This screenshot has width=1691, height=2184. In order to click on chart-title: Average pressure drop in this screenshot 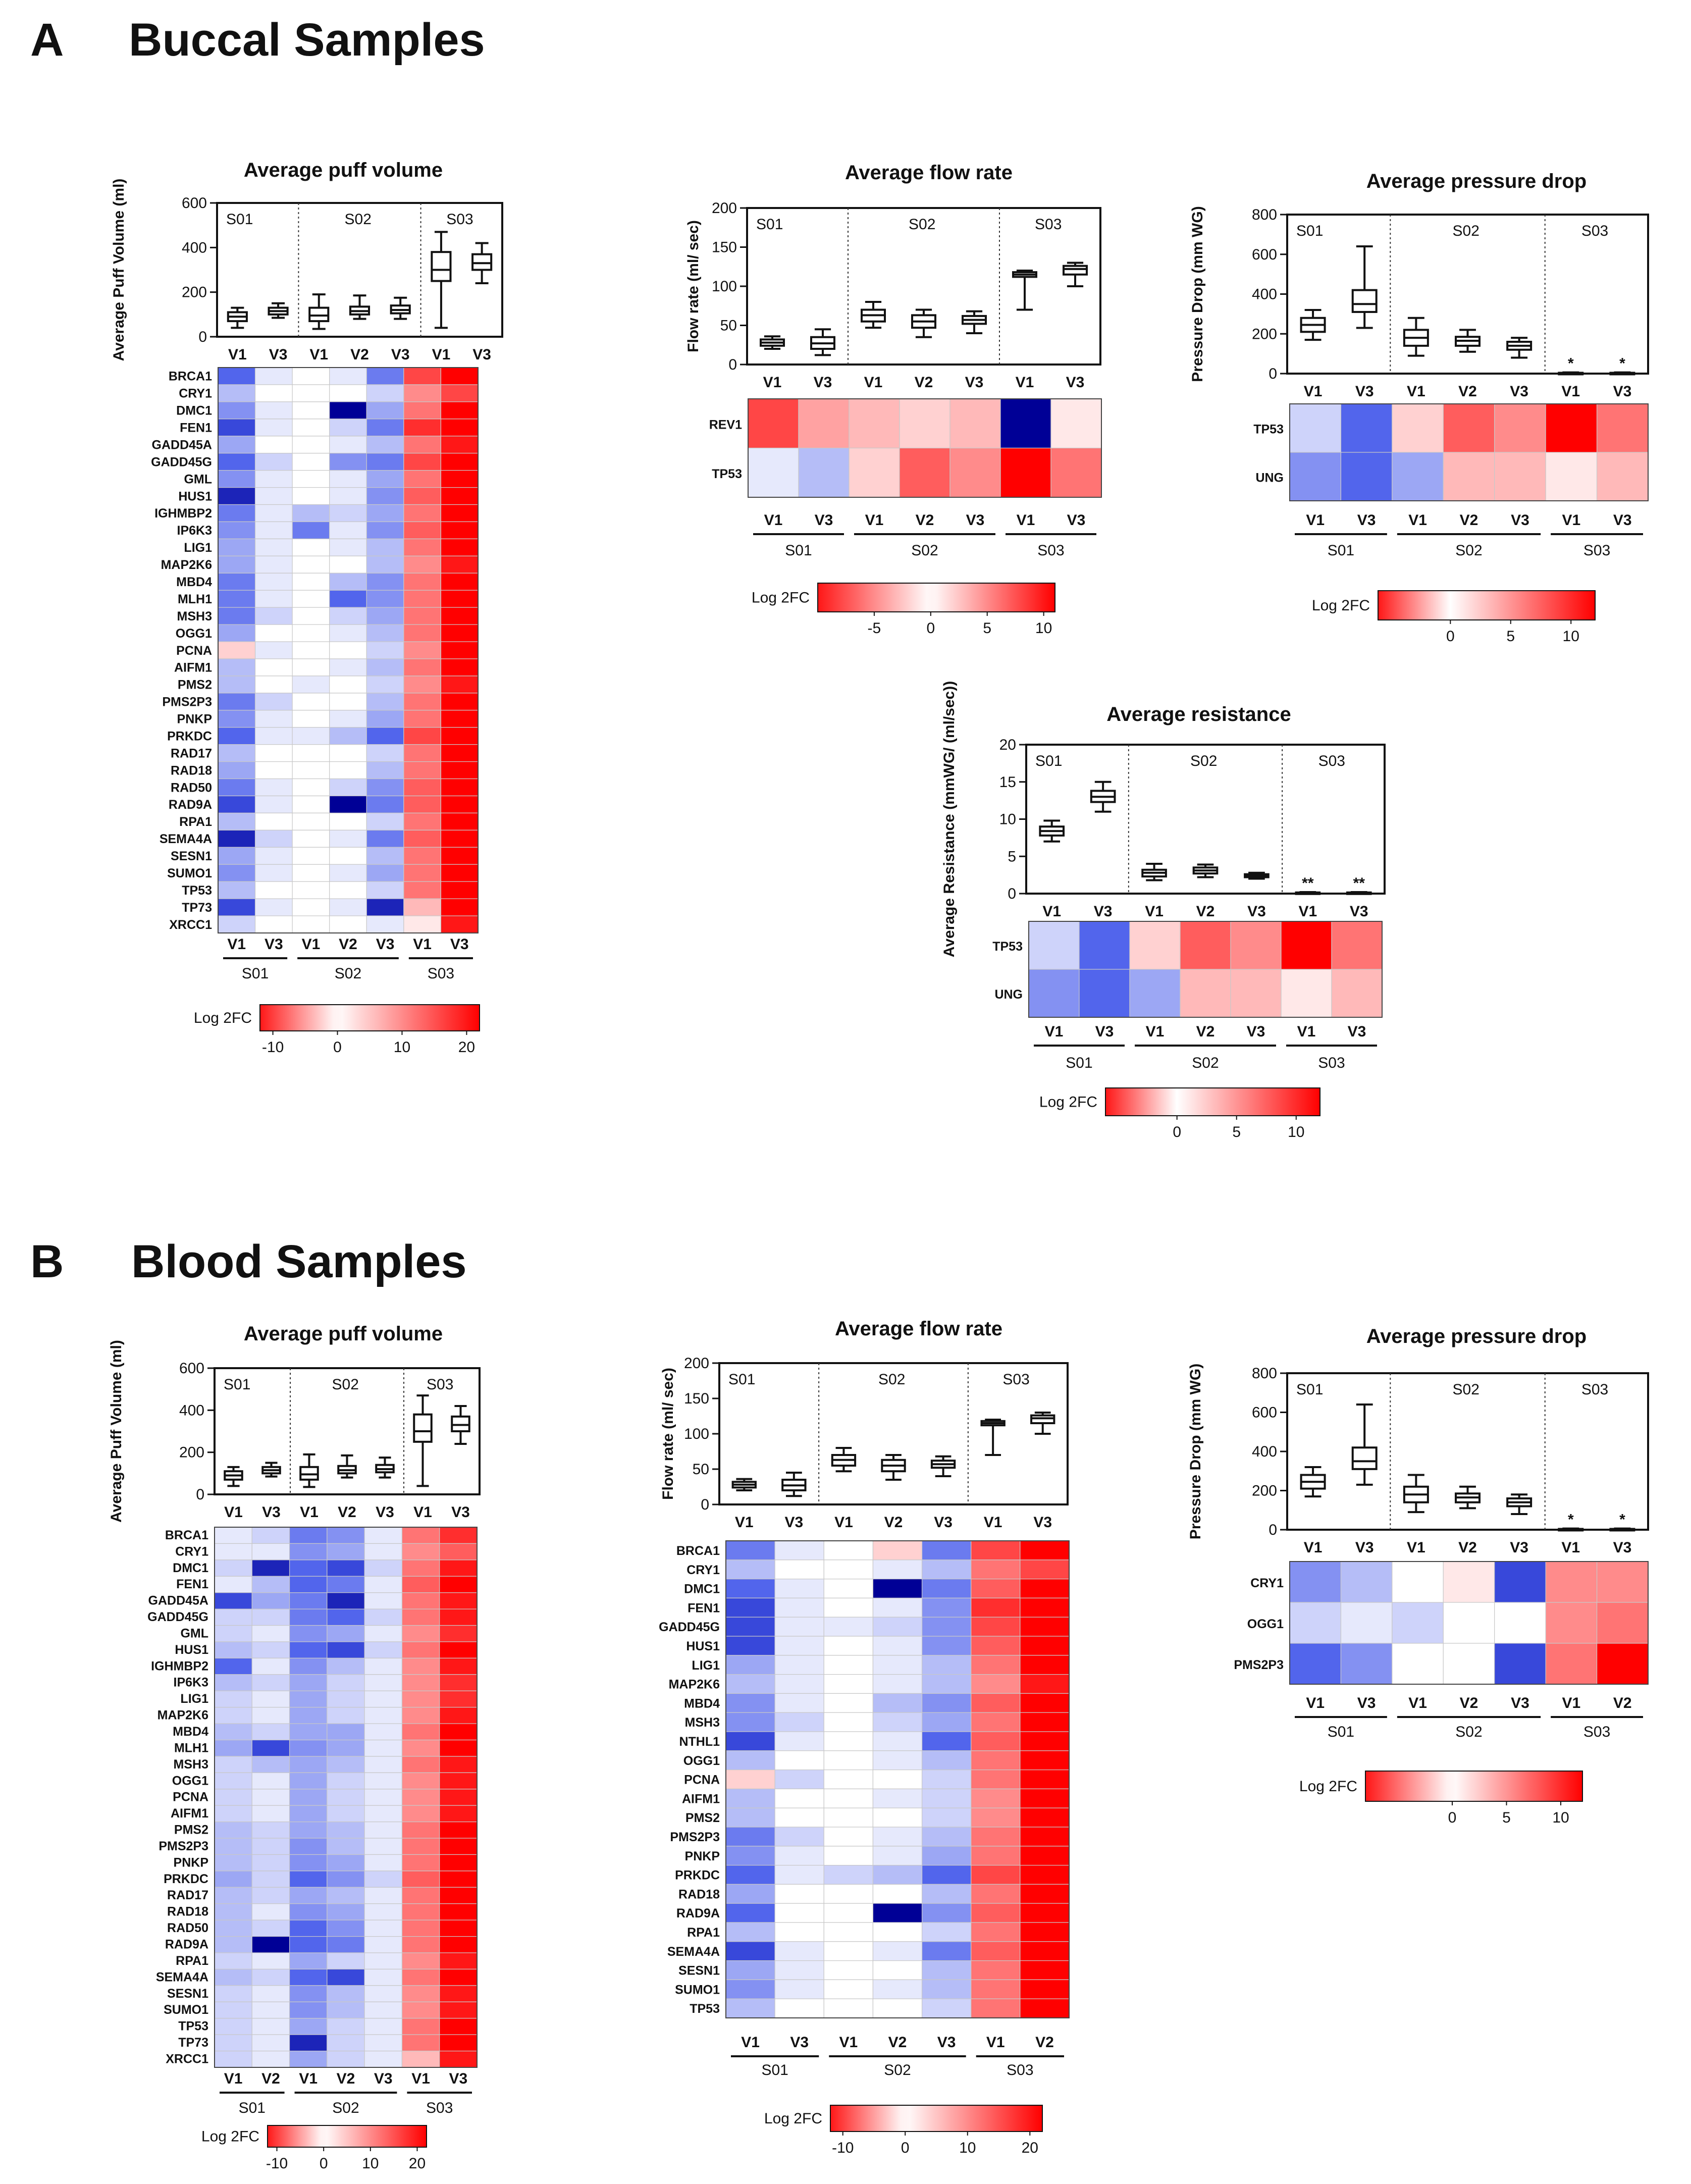, I will do `click(1476, 1336)`.